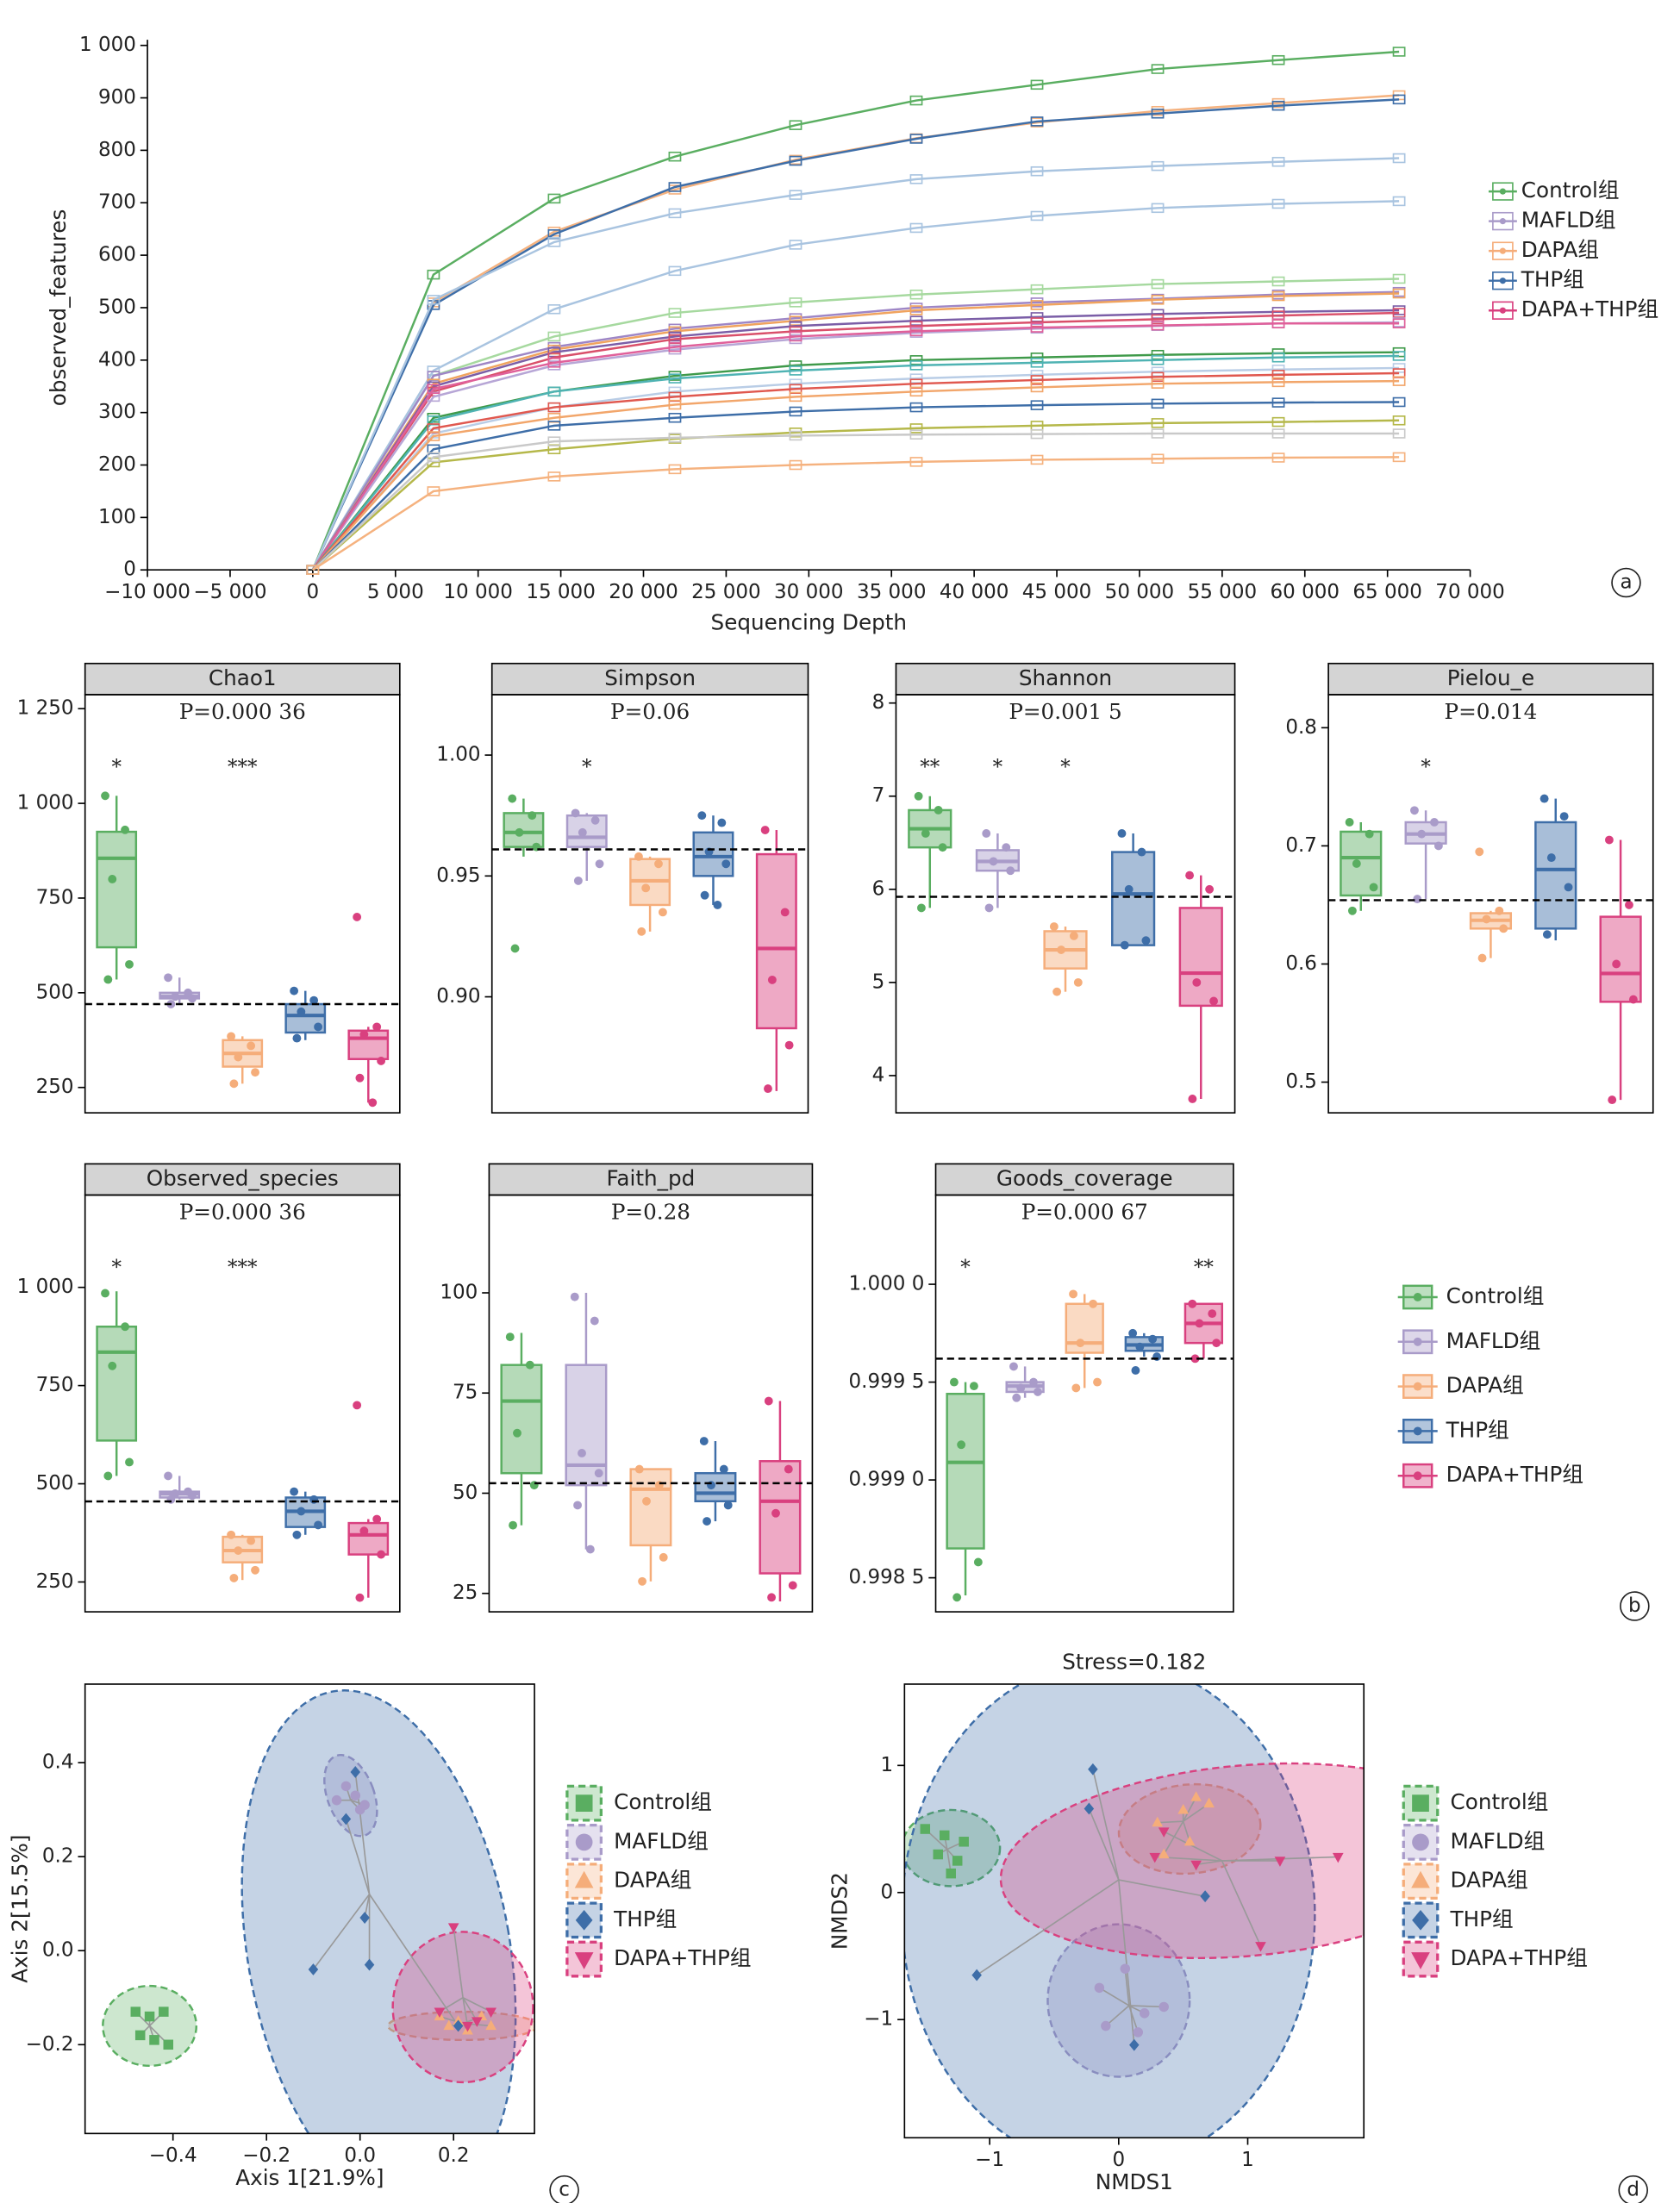  I want to click on y-tick-label: 0.998 5, so click(887, 1577).